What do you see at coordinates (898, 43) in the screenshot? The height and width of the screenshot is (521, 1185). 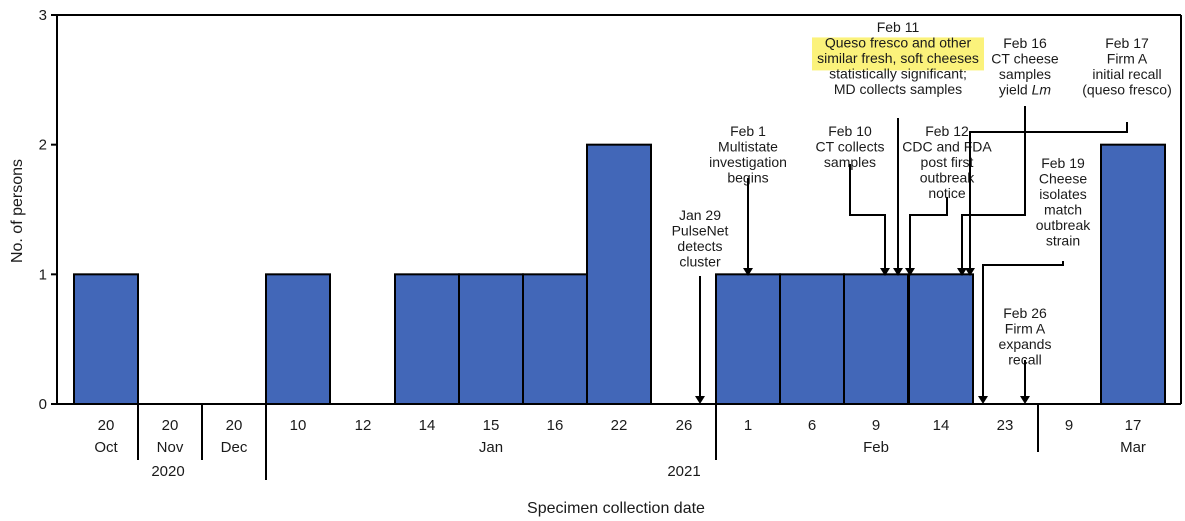 I see `annotation-line: Queso fresco and other` at bounding box center [898, 43].